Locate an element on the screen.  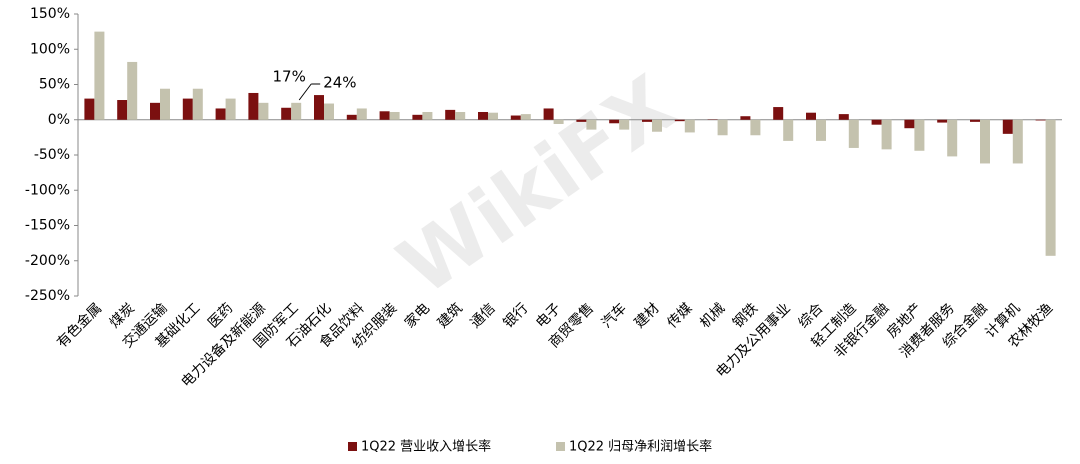
y-tick-label: -250% is located at coordinates (47, 296).